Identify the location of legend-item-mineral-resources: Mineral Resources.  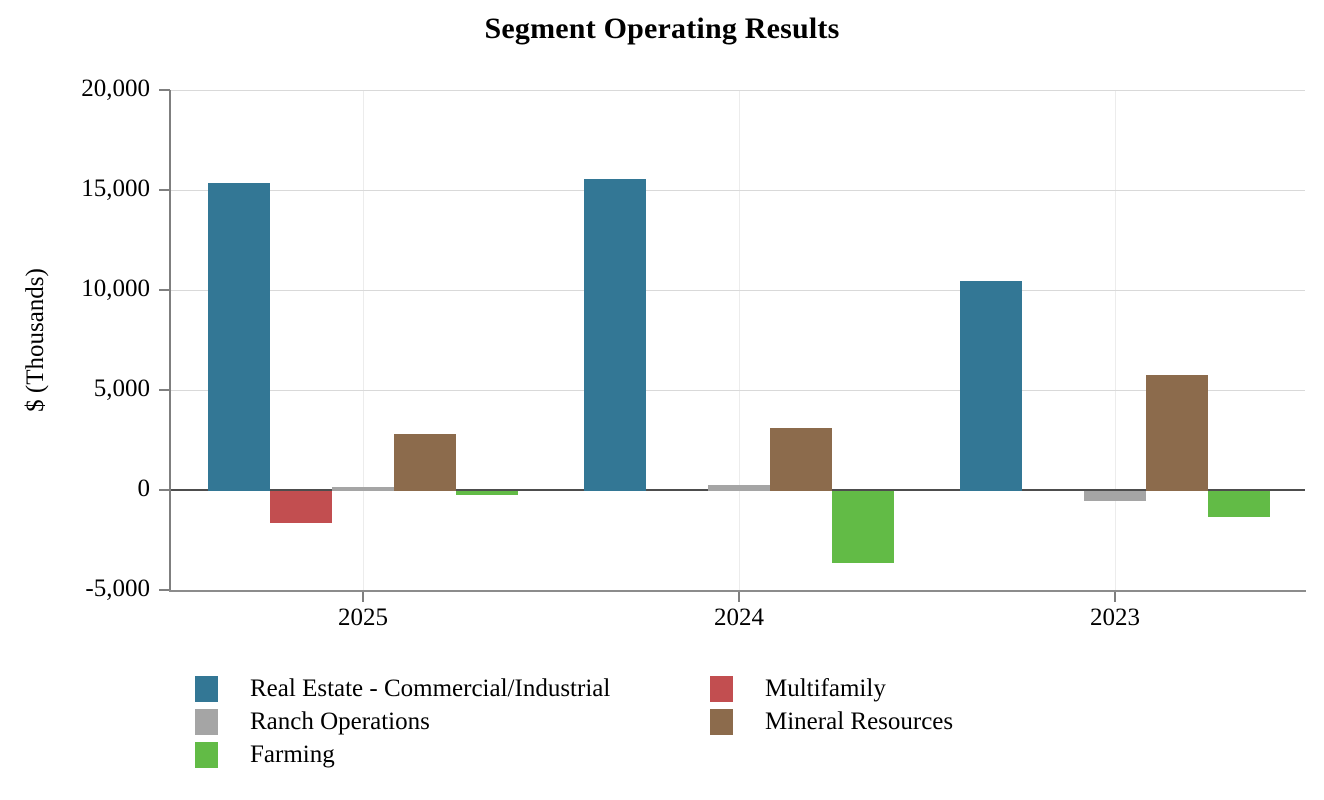
(831, 721).